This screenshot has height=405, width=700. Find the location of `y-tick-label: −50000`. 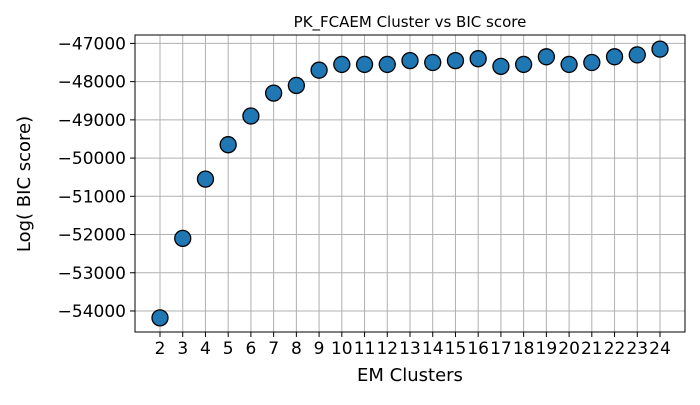

y-tick-label: −50000 is located at coordinates (92, 159).